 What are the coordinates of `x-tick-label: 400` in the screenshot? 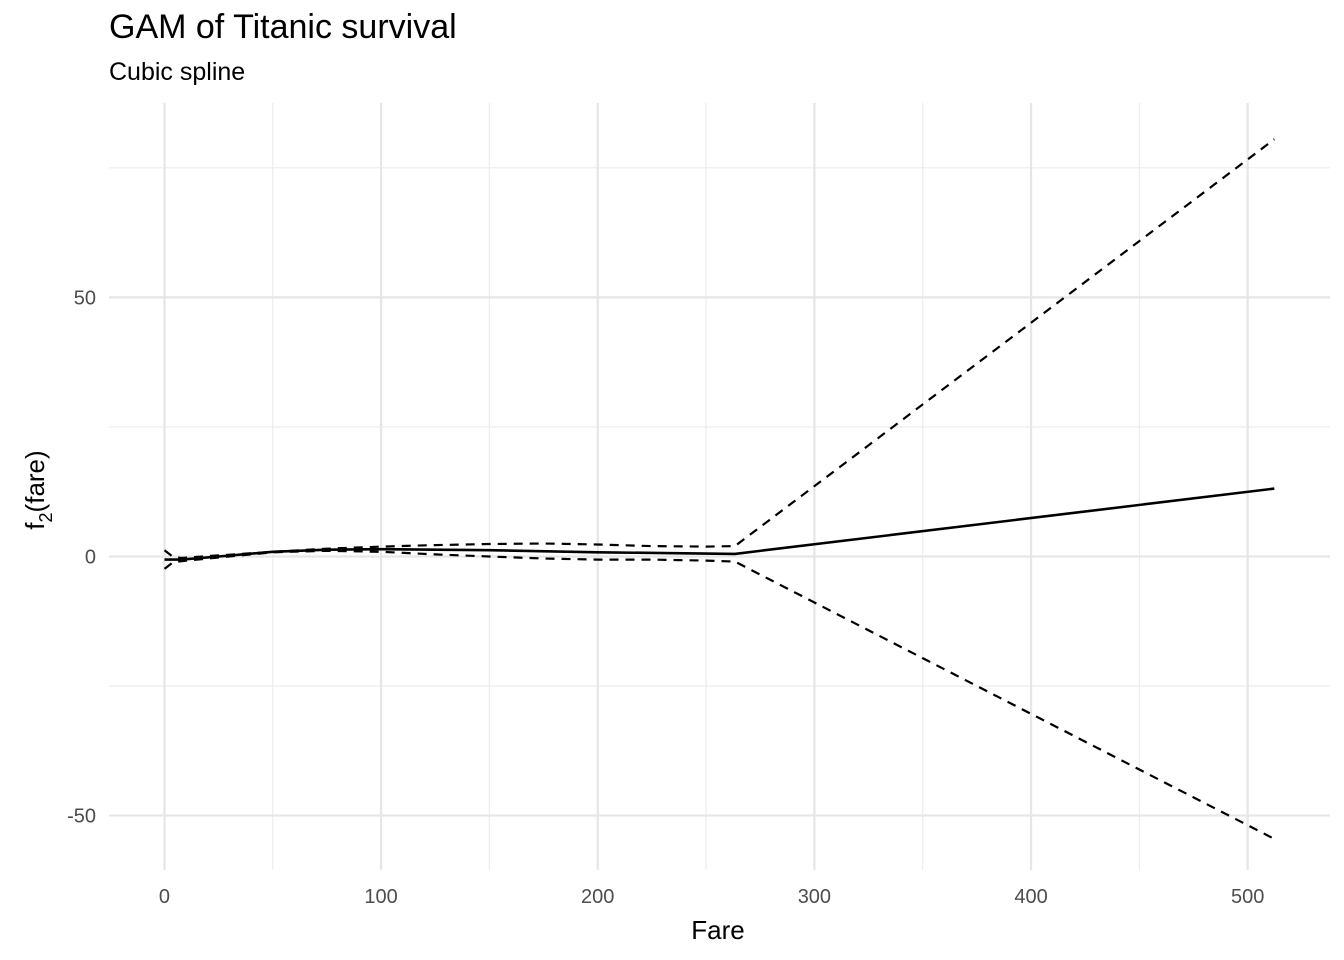 It's located at (1030, 897).